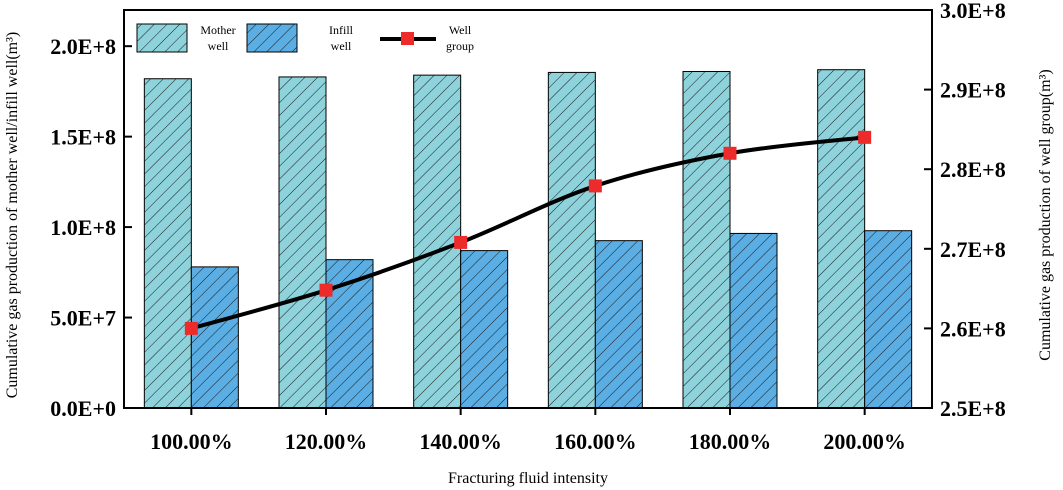  I want to click on y2-tick-label-3: 2.8E+8, so click(973, 169).